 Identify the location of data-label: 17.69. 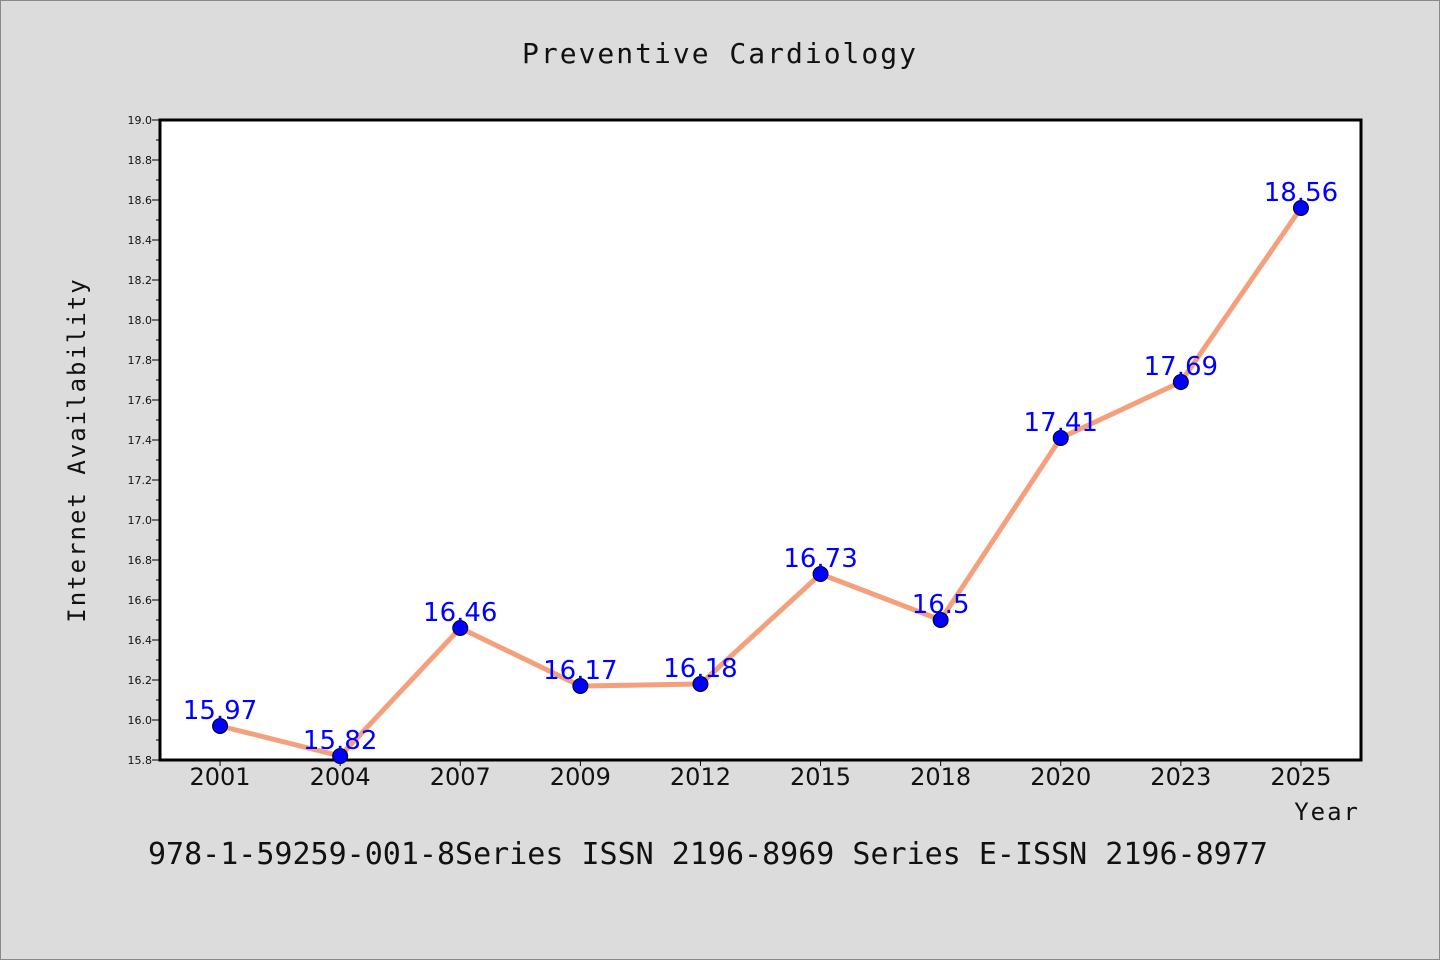
(1181, 367).